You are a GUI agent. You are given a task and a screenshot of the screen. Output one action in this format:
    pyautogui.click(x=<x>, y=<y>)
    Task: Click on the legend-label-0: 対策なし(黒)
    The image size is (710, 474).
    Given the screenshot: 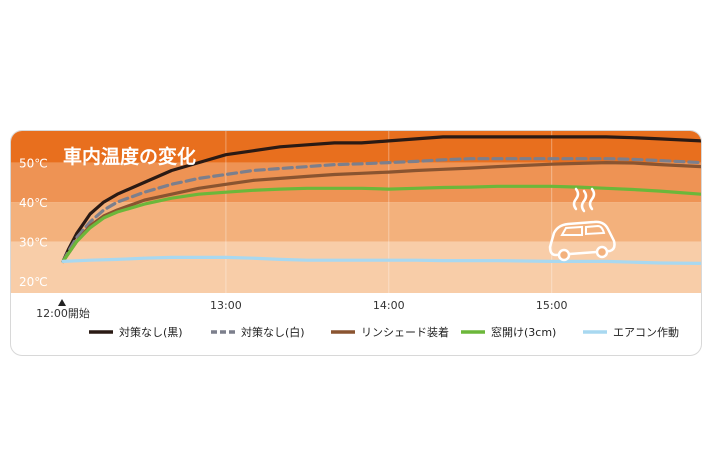 What is the action you would take?
    pyautogui.click(x=151, y=332)
    